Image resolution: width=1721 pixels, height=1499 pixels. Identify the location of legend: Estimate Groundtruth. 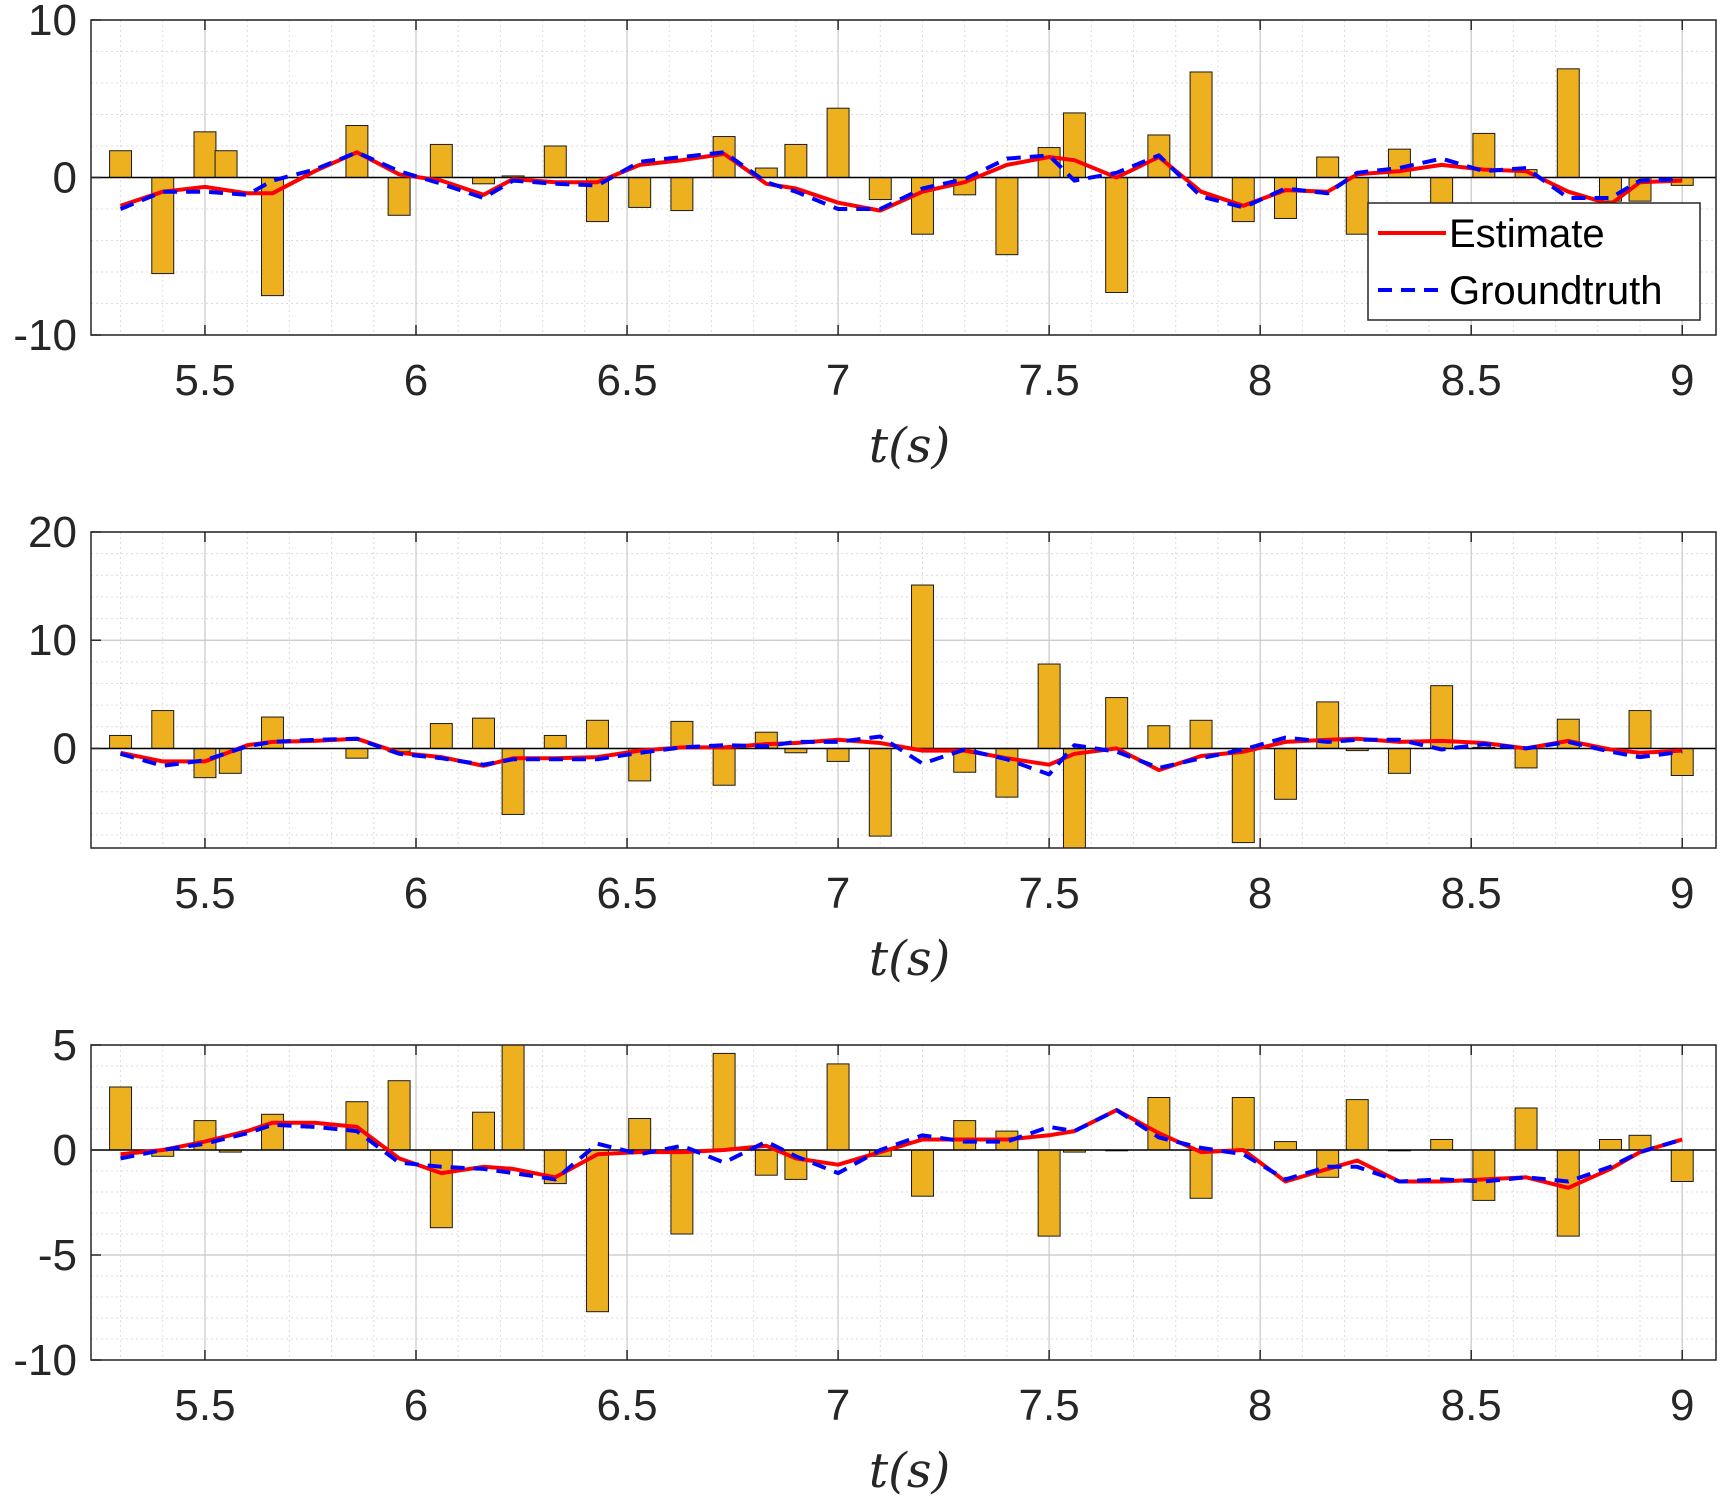
(1534, 261).